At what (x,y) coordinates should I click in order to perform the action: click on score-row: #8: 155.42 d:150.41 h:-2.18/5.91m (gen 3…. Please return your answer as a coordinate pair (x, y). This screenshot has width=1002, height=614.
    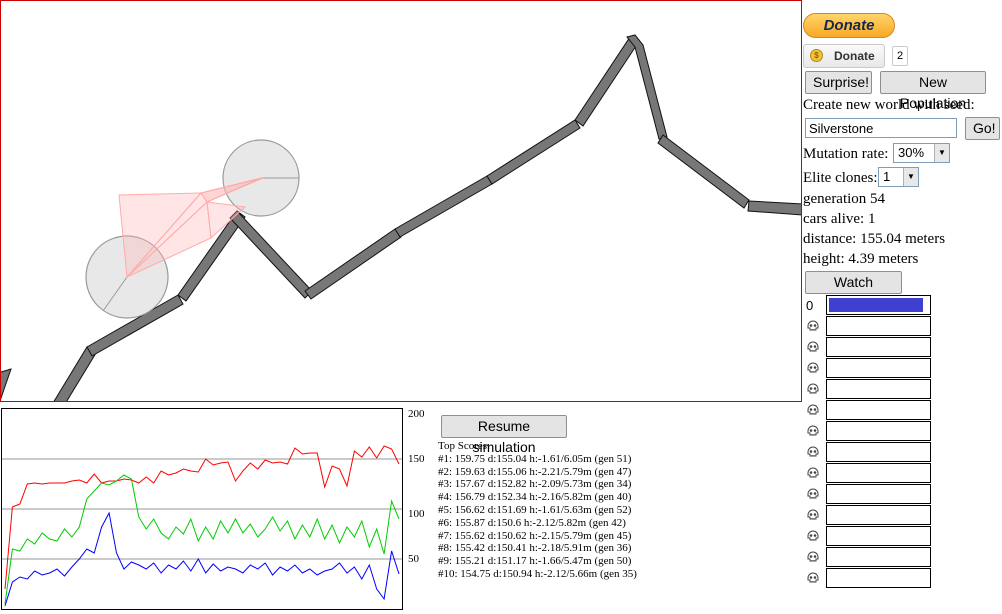
    Looking at the image, I should click on (535, 548).